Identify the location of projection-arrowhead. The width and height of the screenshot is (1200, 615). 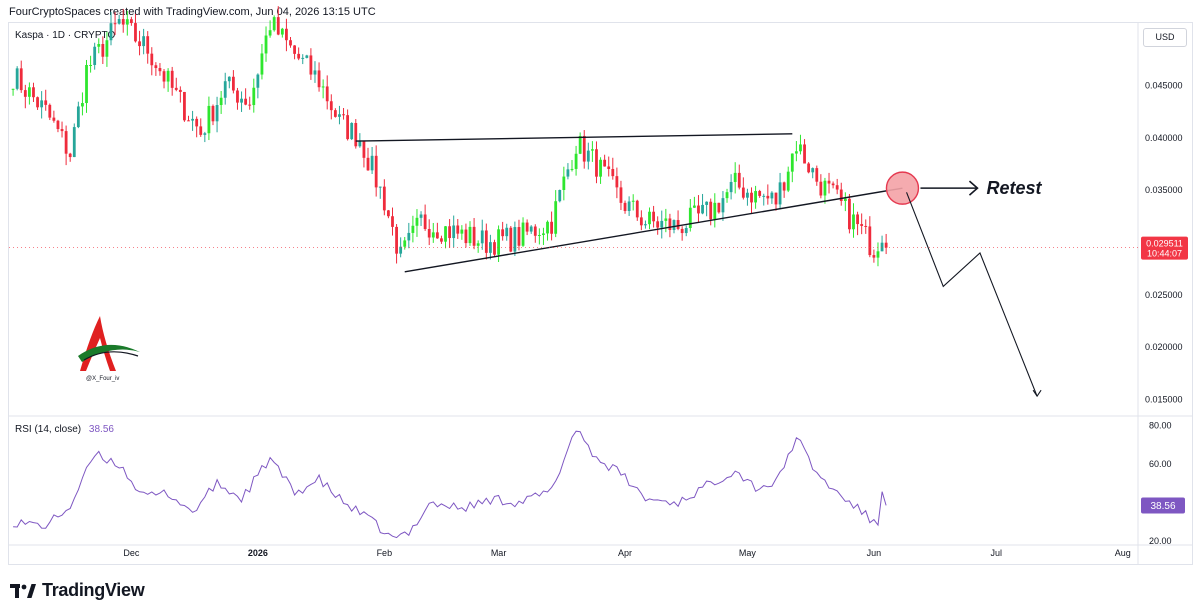
(1037, 393).